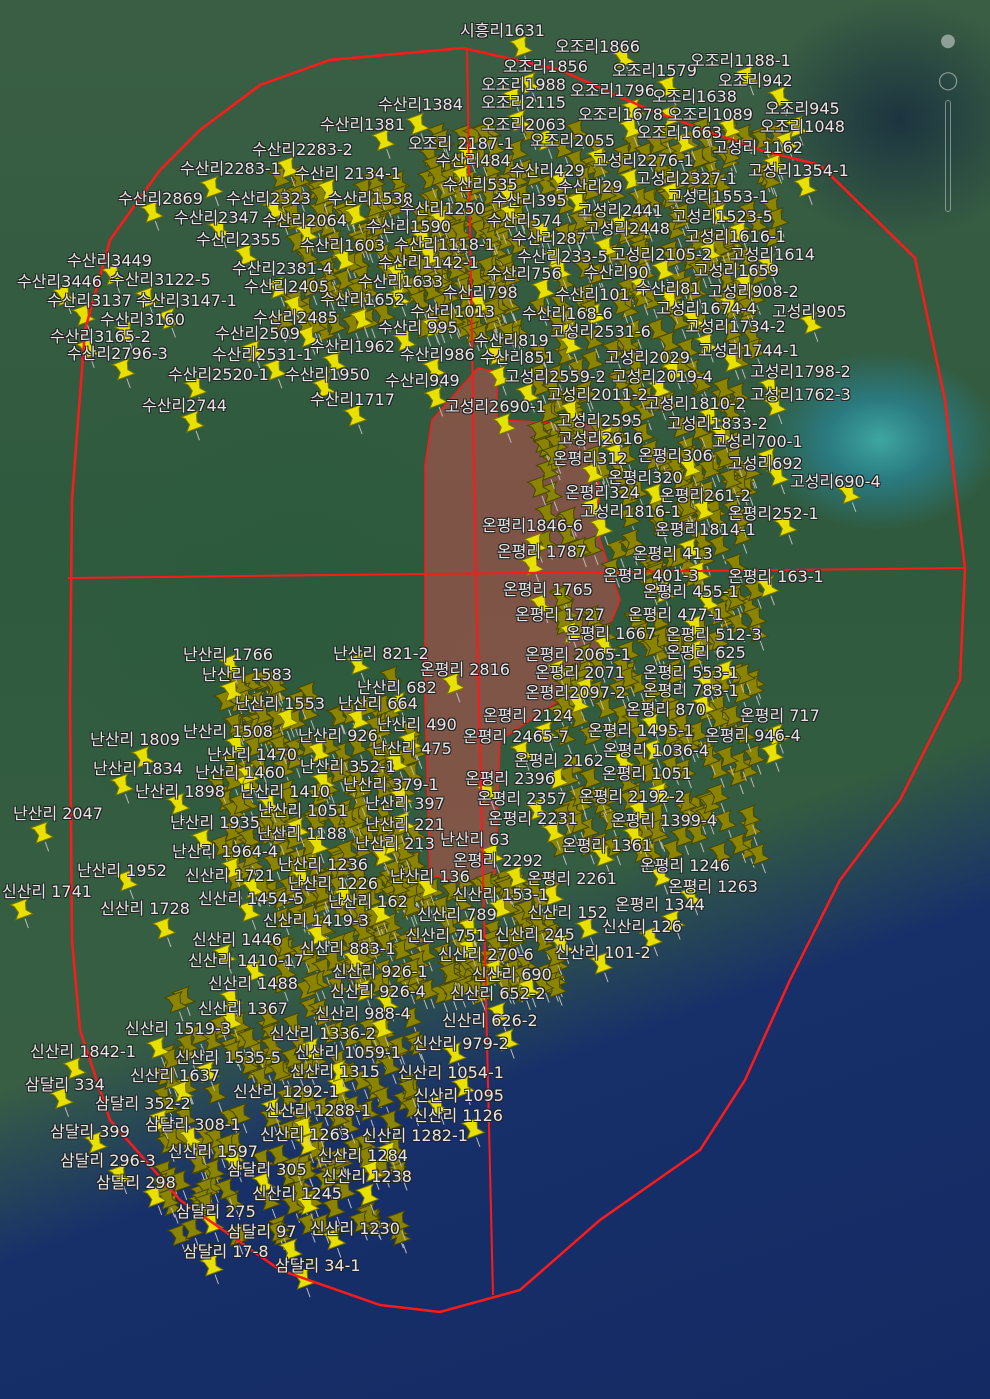 The width and height of the screenshot is (990, 1399). I want to click on zoom-slider, so click(948, 156).